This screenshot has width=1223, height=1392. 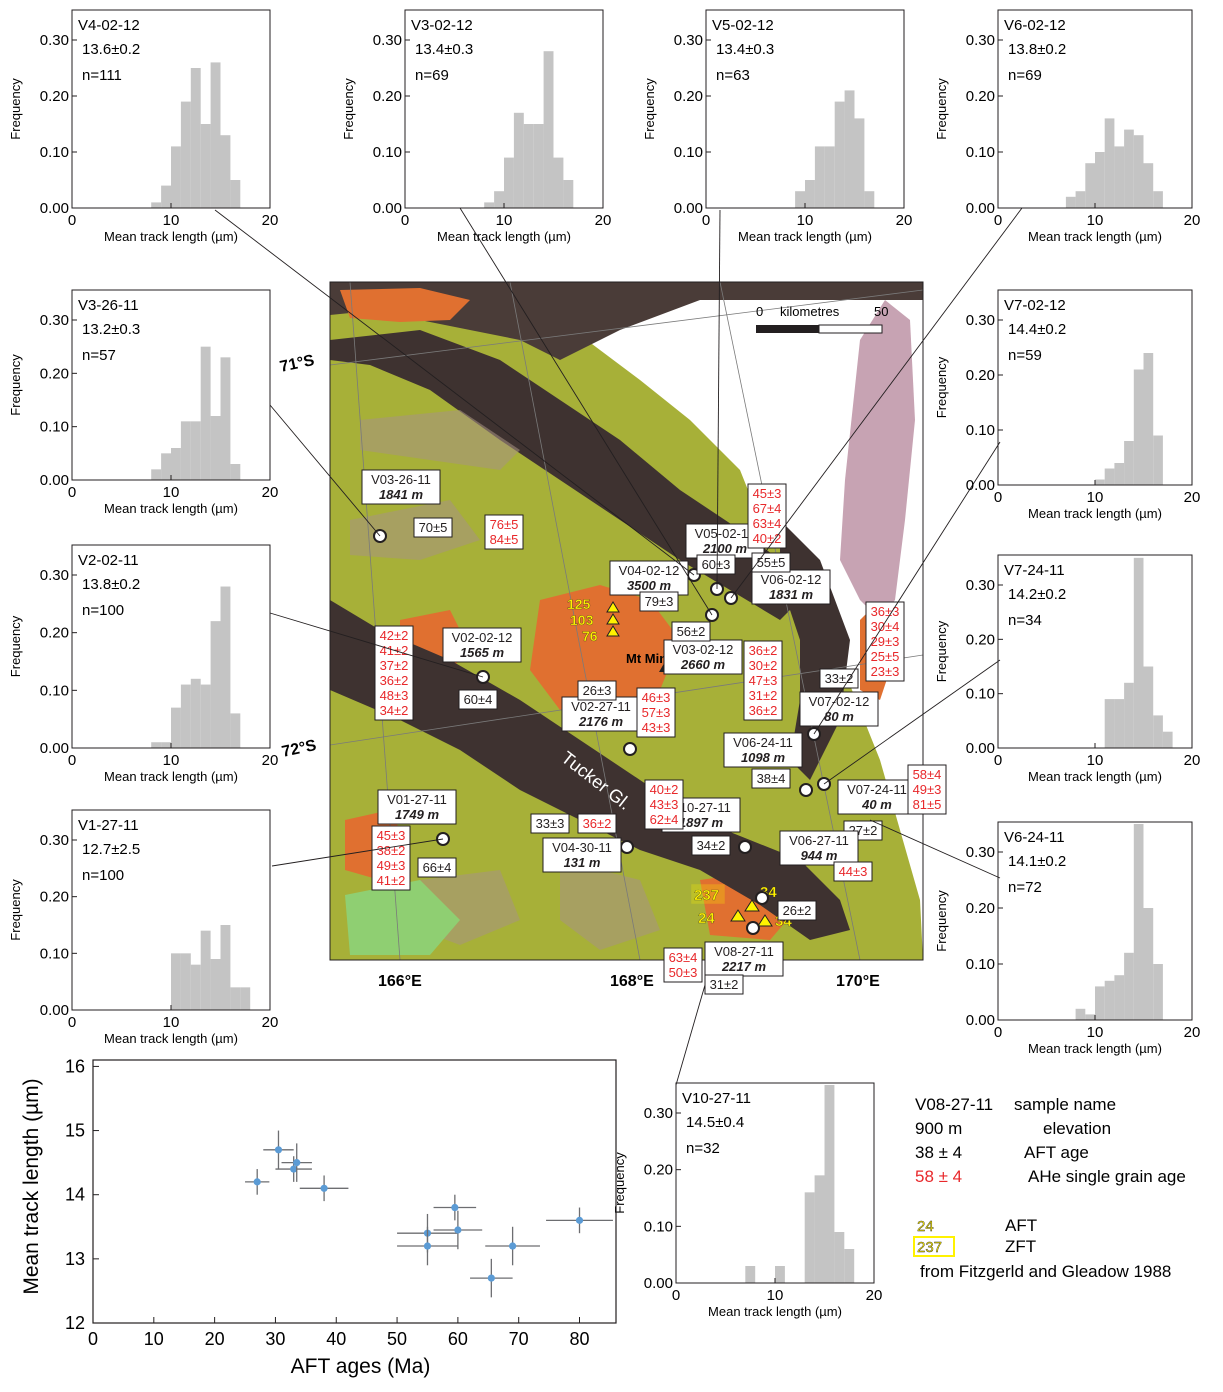 I want to click on ahe-age: 62±4, so click(x=664, y=819).